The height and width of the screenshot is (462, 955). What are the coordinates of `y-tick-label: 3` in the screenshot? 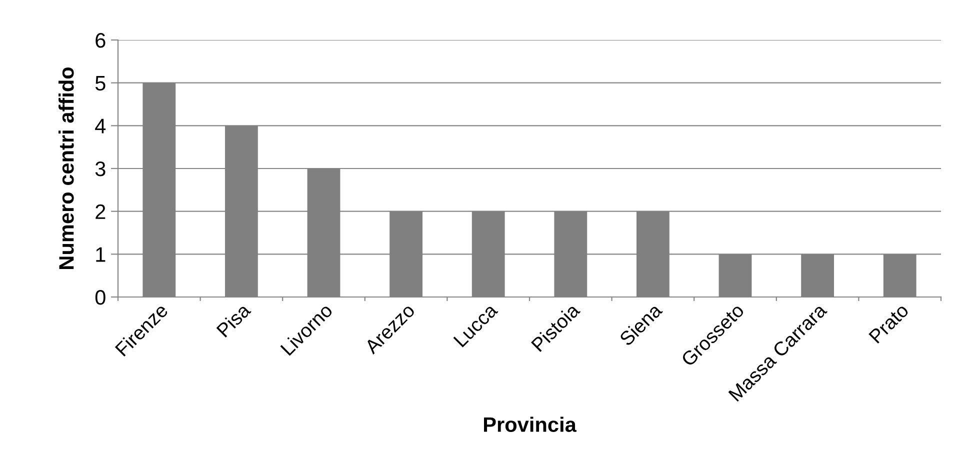 It's located at (100, 169).